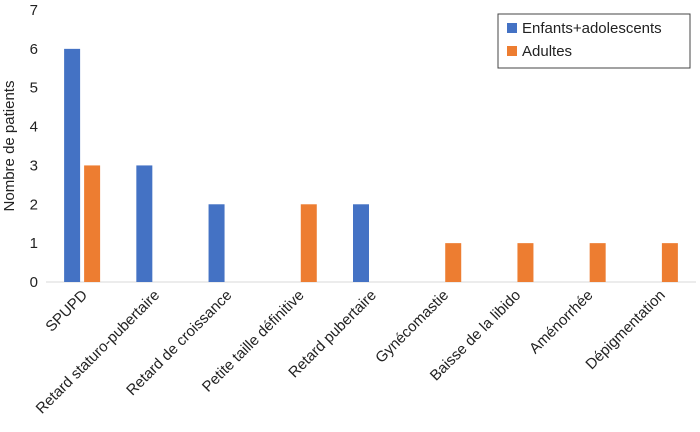 This screenshot has width=700, height=432. Describe the element at coordinates (547, 51) in the screenshot. I see `legend-label-adultes: Adultes` at that location.